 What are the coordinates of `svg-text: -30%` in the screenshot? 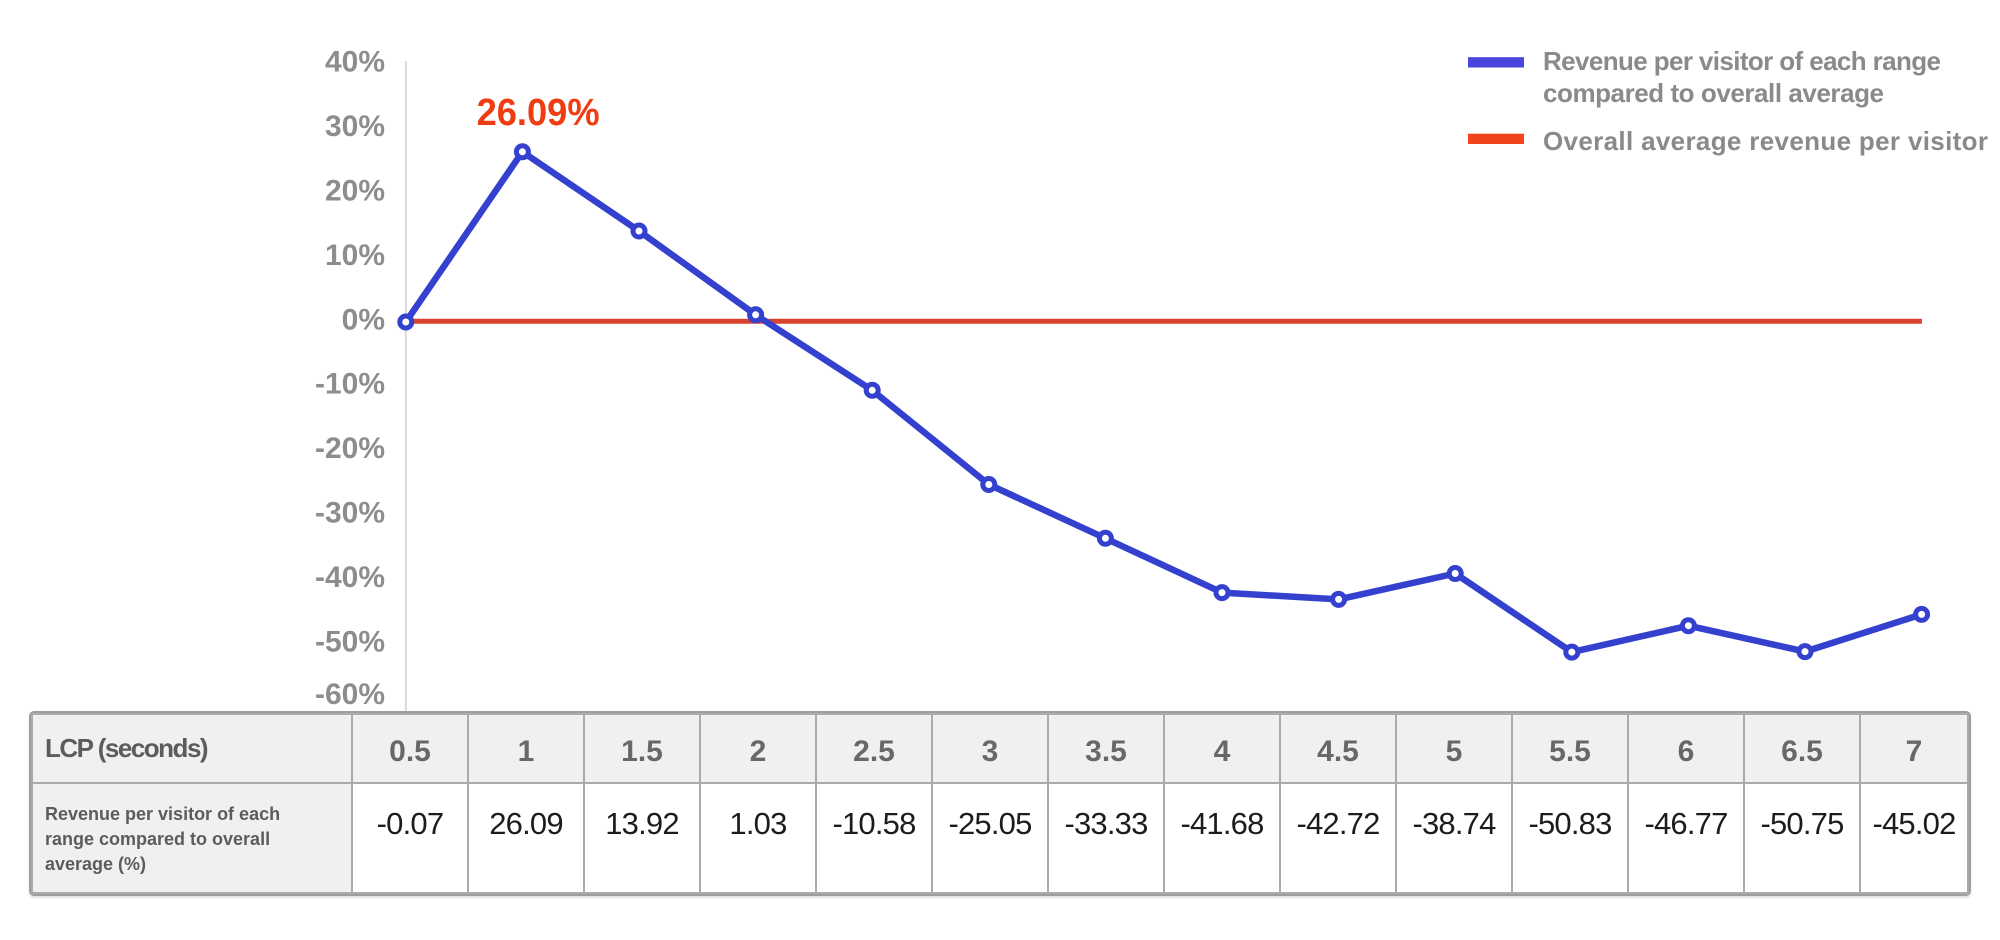 It's located at (350, 513).